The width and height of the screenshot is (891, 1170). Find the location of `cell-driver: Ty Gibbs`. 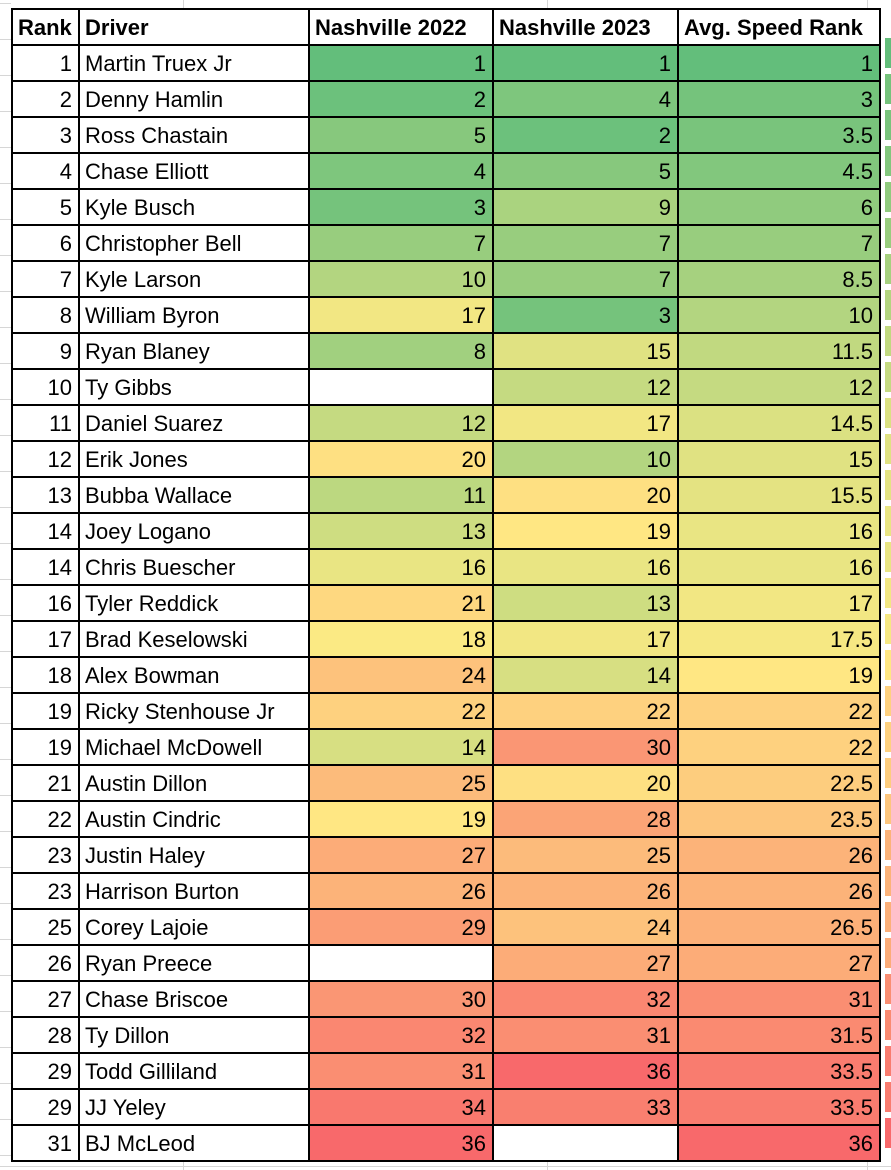

cell-driver: Ty Gibbs is located at coordinates (194, 387).